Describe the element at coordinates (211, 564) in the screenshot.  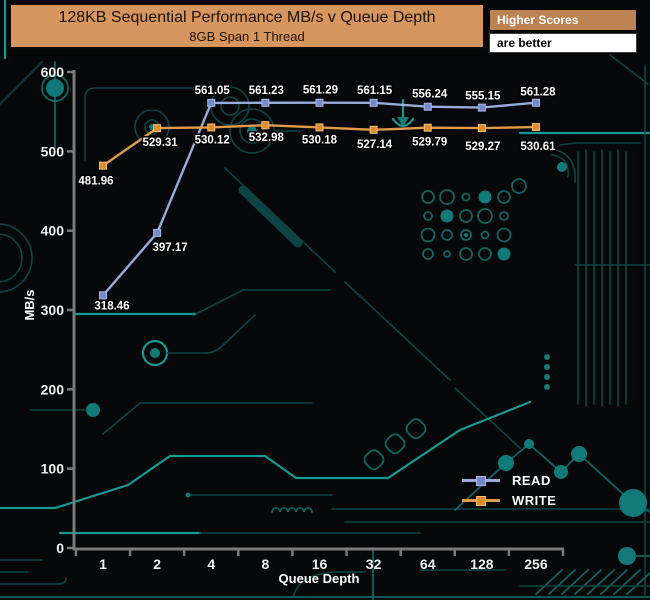
I see `x-tick-label: 4` at that location.